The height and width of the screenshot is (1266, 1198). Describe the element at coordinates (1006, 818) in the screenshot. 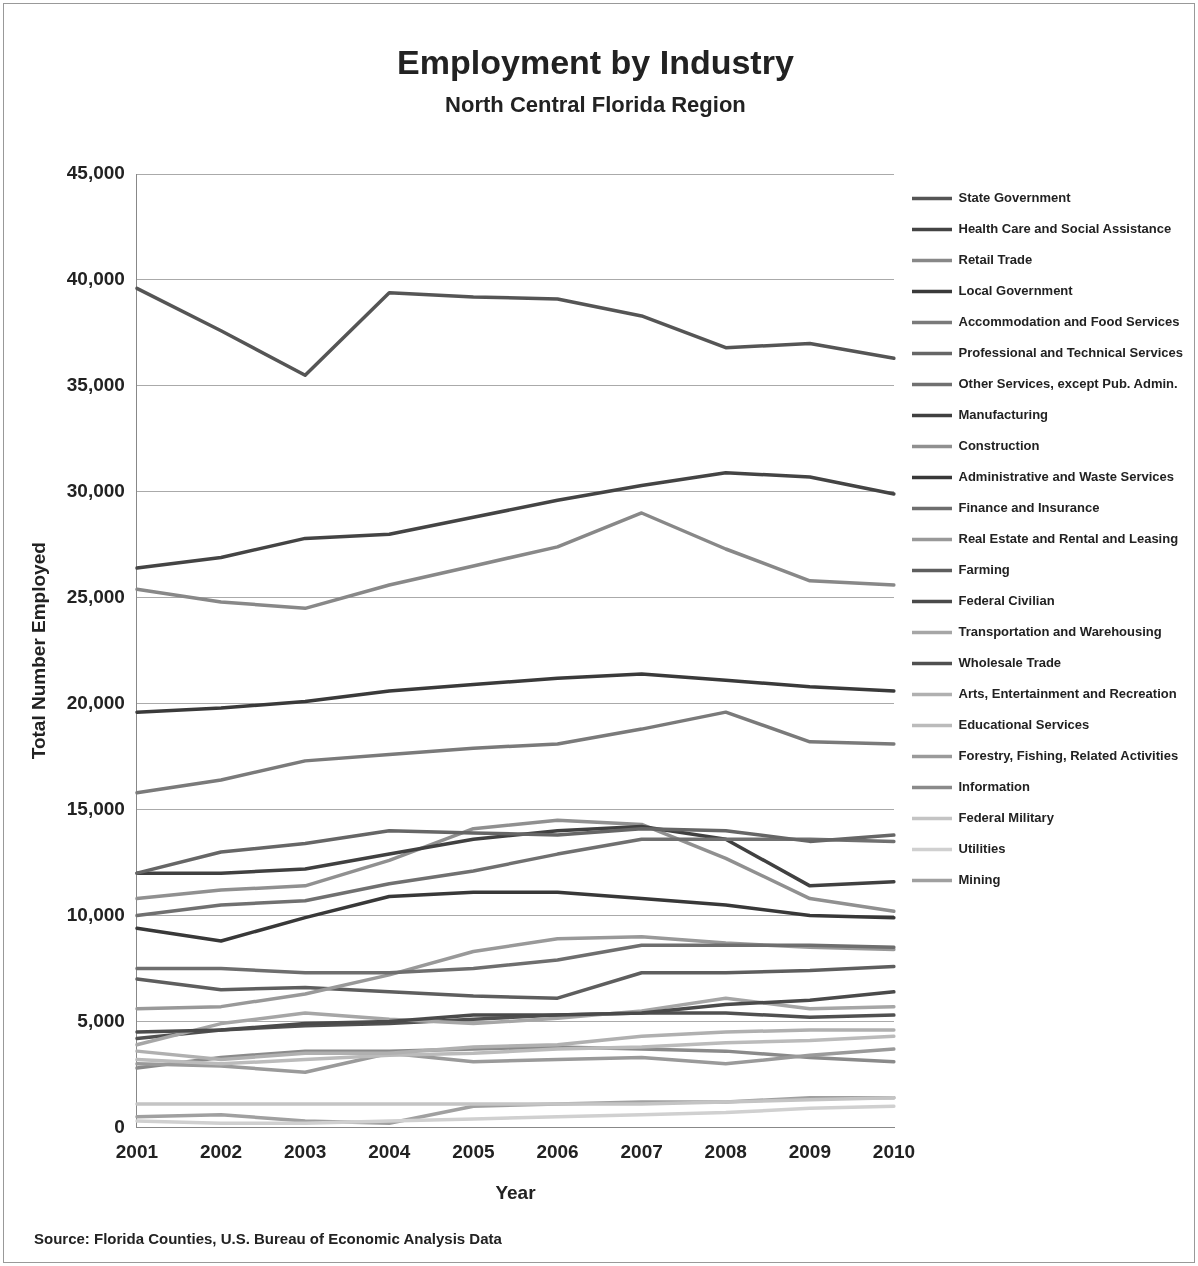

I see `legend-label: Federal Military` at that location.